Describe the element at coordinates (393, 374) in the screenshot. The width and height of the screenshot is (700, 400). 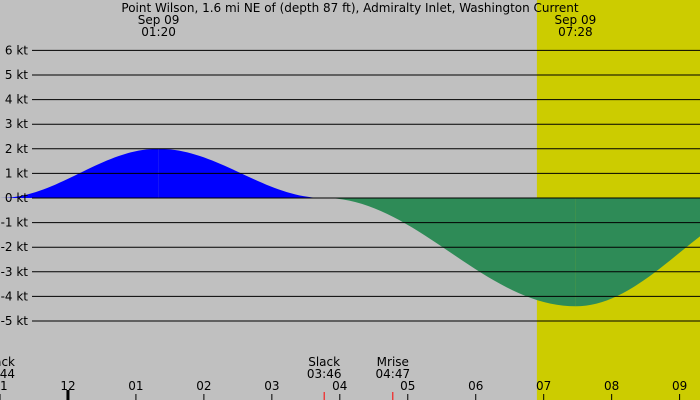
I see `event-time-label: 04:47` at that location.